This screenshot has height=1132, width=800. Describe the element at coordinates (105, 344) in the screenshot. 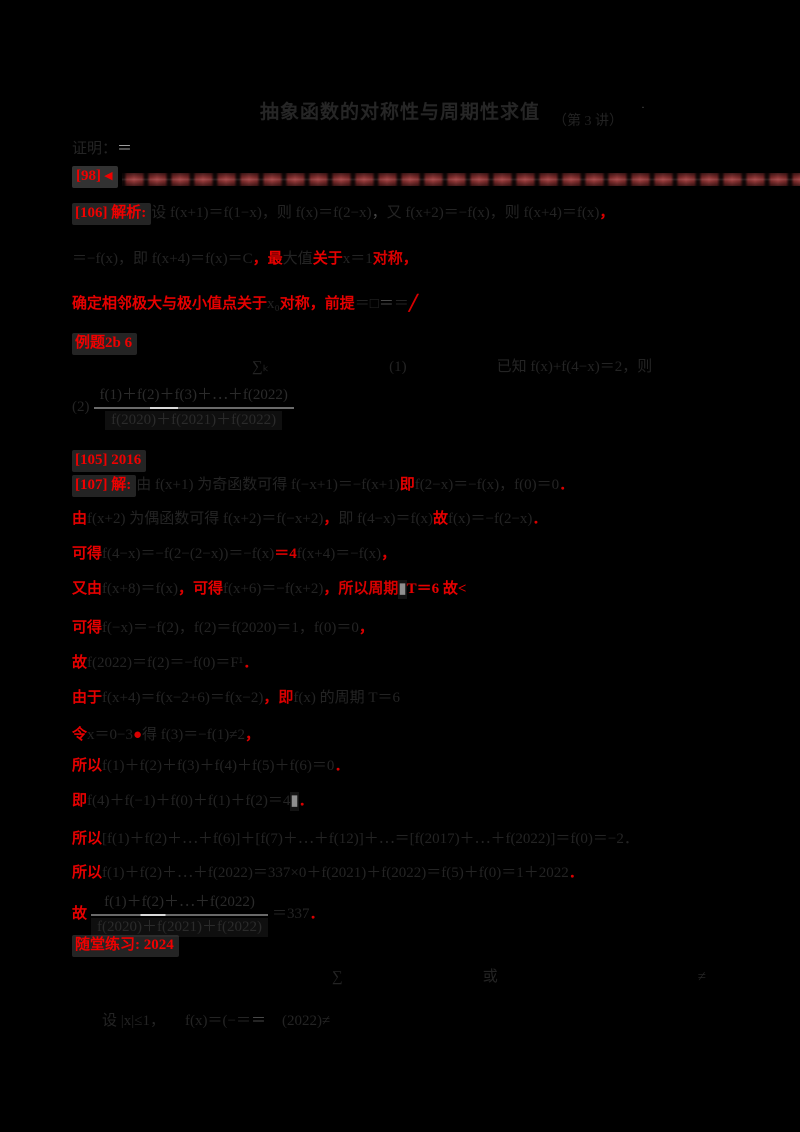

I see `example-label: 例题2b 6` at that location.